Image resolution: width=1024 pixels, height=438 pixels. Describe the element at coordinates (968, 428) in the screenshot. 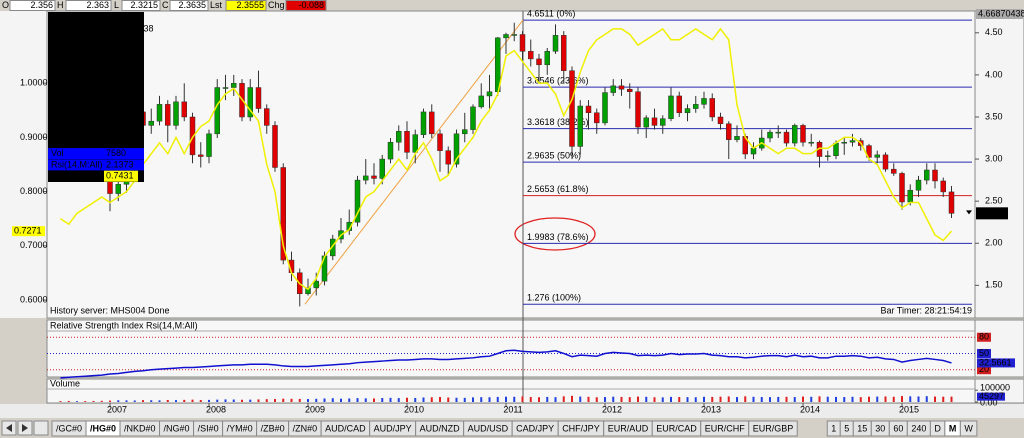

I see `period-tab` at that location.